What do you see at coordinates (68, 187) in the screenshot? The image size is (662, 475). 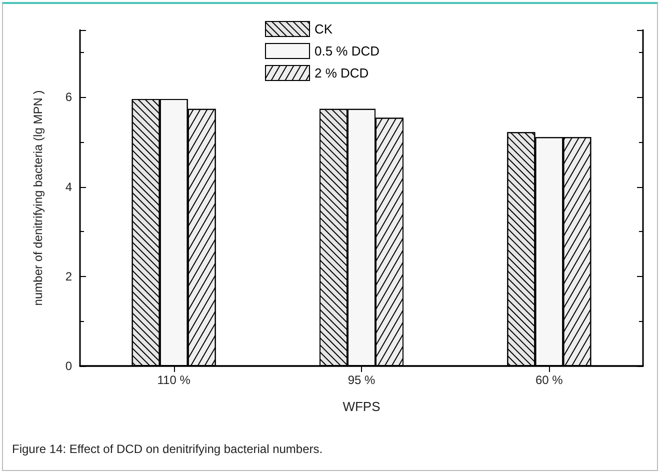 I see `y-tick-label: 4` at bounding box center [68, 187].